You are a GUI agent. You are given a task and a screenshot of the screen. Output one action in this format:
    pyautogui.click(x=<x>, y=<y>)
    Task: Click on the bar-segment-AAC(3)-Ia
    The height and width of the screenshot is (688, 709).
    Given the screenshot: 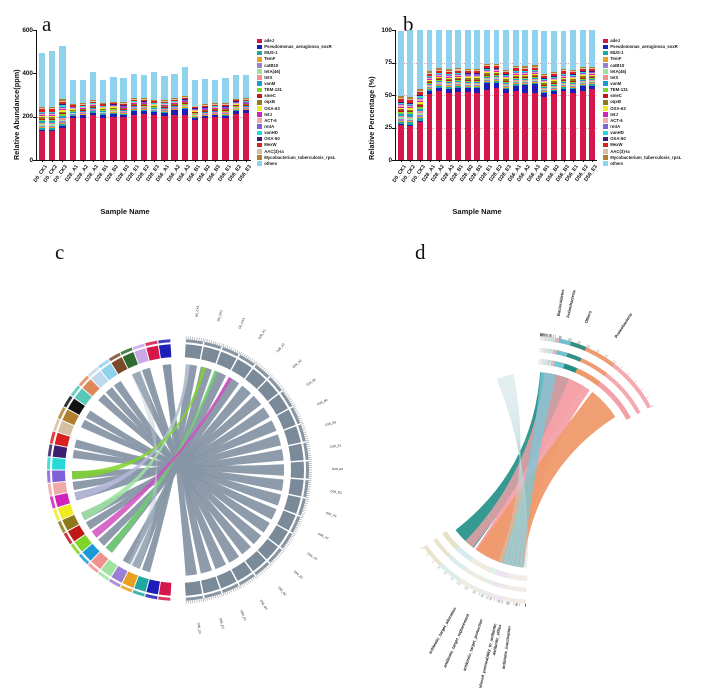 What is the action you would take?
    pyautogui.click(x=410, y=99)
    